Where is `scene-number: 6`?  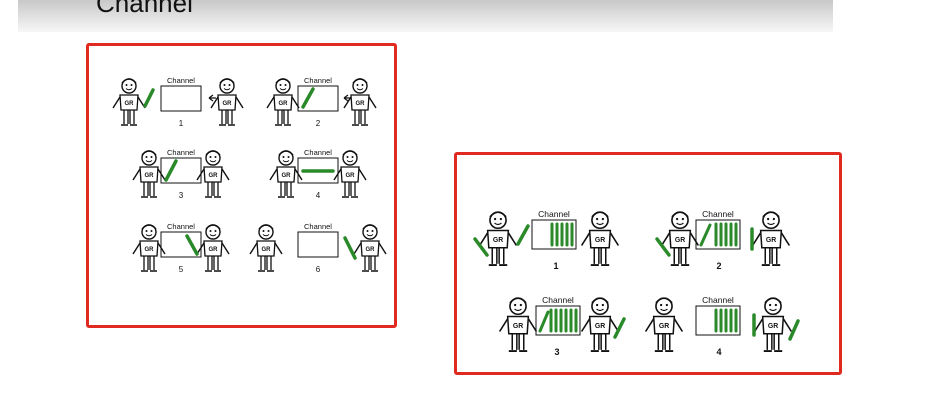
scene-number: 6 is located at coordinates (318, 269).